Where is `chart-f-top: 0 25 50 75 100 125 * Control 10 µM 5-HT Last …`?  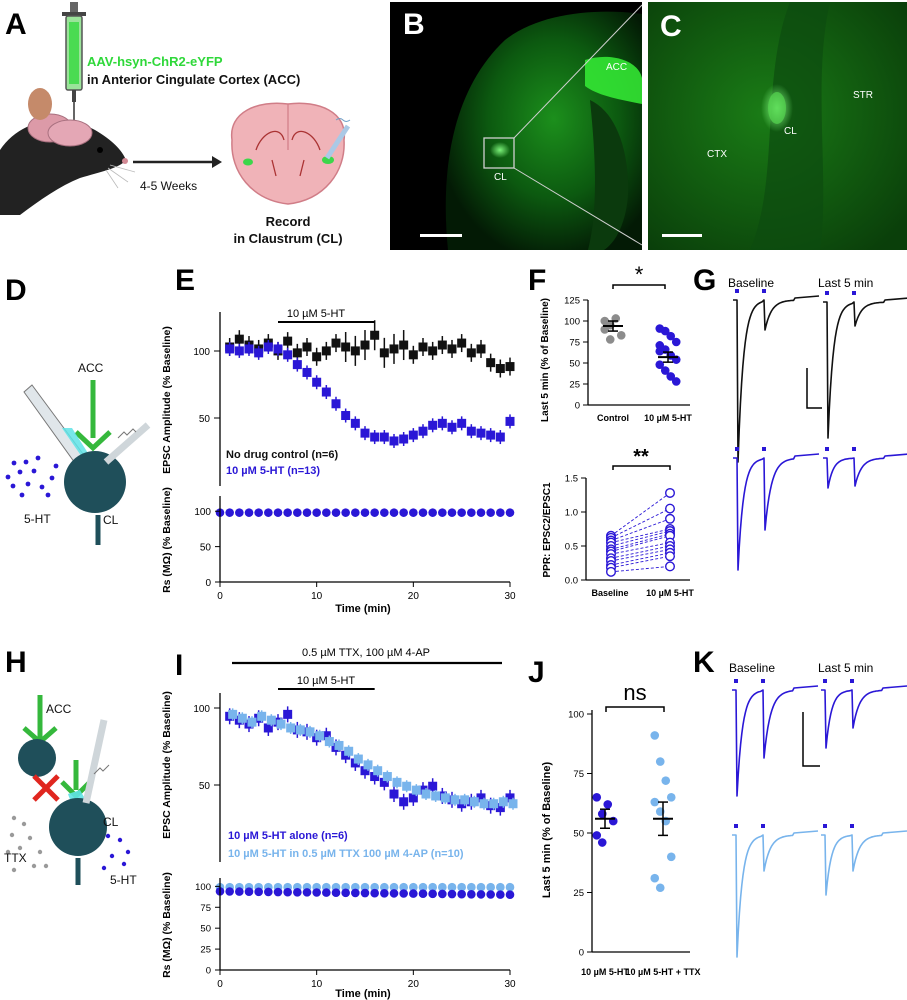
chart-f-top: 0 25 50 75 100 125 * Control 10 µM 5-HT Last … is located at coordinates (616, 342).